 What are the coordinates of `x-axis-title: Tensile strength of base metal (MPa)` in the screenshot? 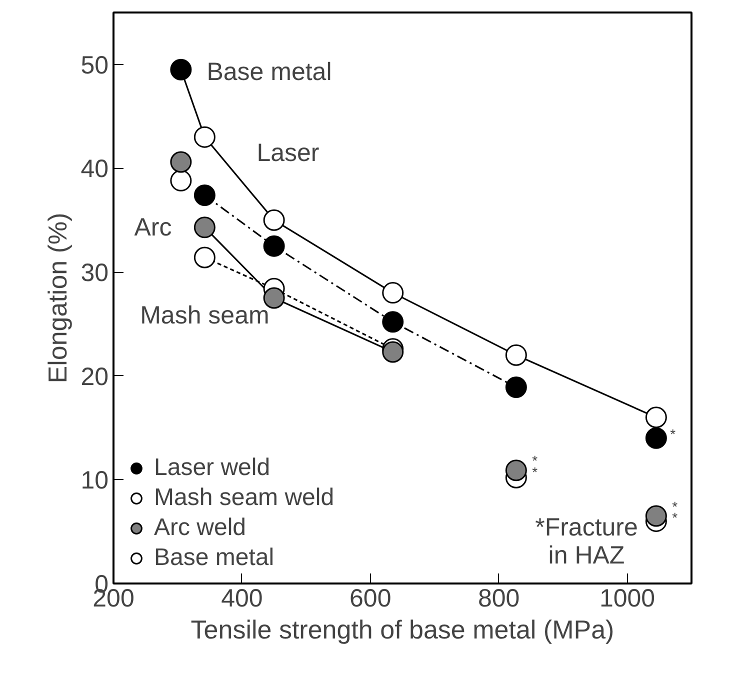 It's located at (402, 629).